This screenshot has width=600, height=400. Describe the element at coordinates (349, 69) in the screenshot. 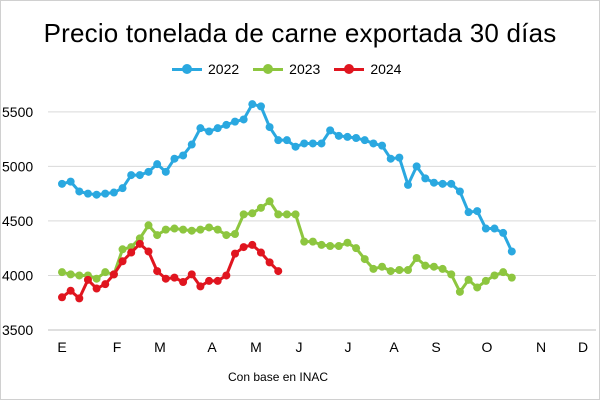

I see `legend-swatch-2024` at that location.